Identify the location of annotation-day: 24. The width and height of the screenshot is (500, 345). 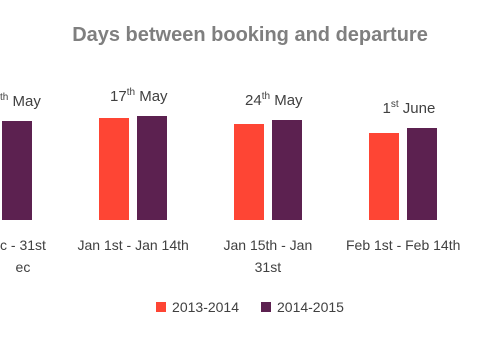
(253, 100).